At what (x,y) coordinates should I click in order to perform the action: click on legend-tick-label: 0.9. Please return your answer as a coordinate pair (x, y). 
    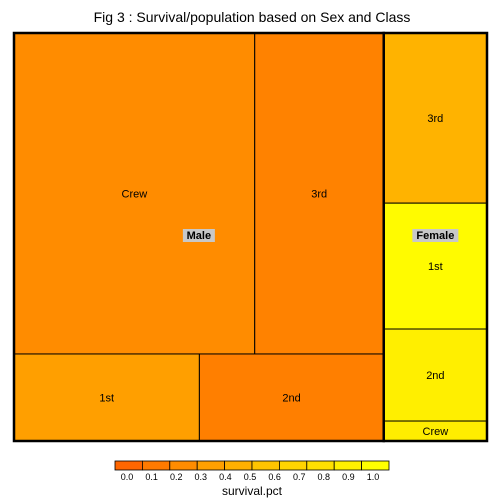
    Looking at the image, I should click on (348, 477).